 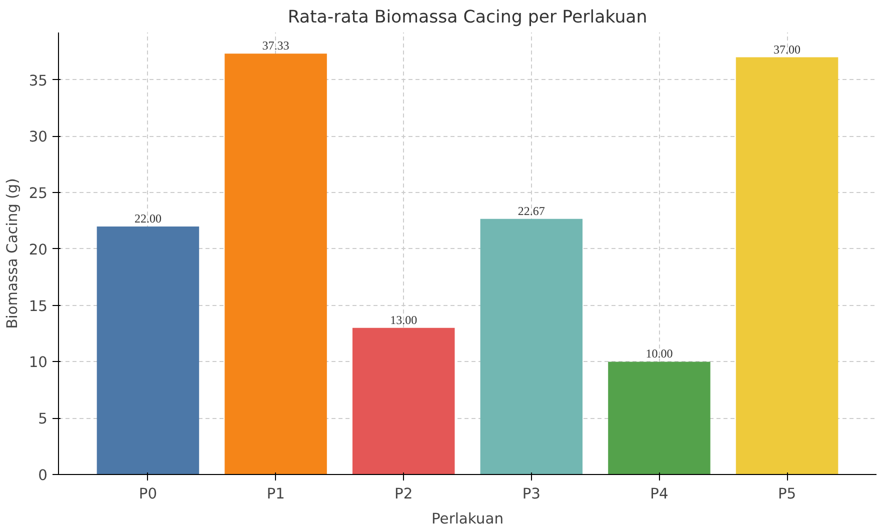 I want to click on chart-title: Rata-rata Biomassa Cacing per Perlakuan, so click(x=468, y=18).